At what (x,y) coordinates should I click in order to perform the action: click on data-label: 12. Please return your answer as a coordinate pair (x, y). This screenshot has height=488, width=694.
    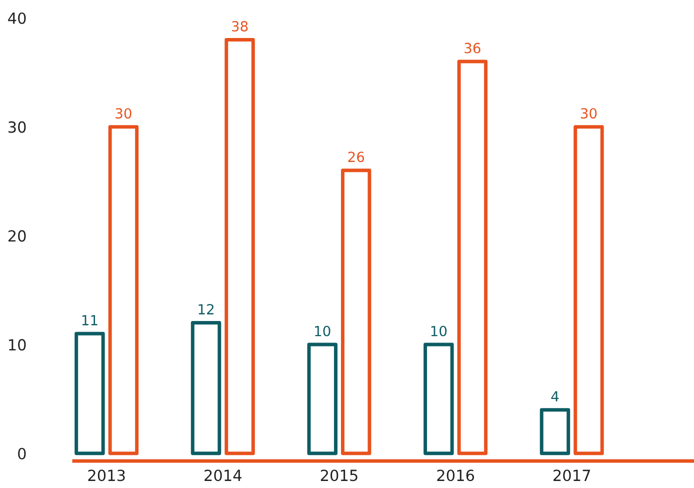
    Looking at the image, I should click on (206, 309).